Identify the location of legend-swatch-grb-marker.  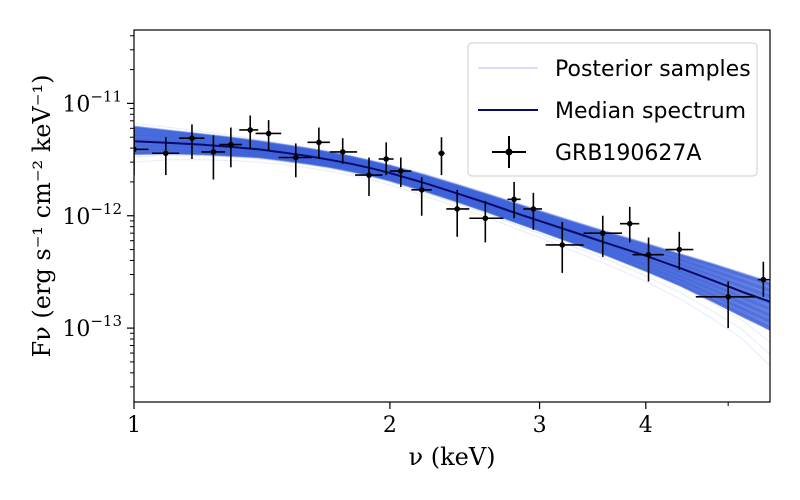
(509, 152).